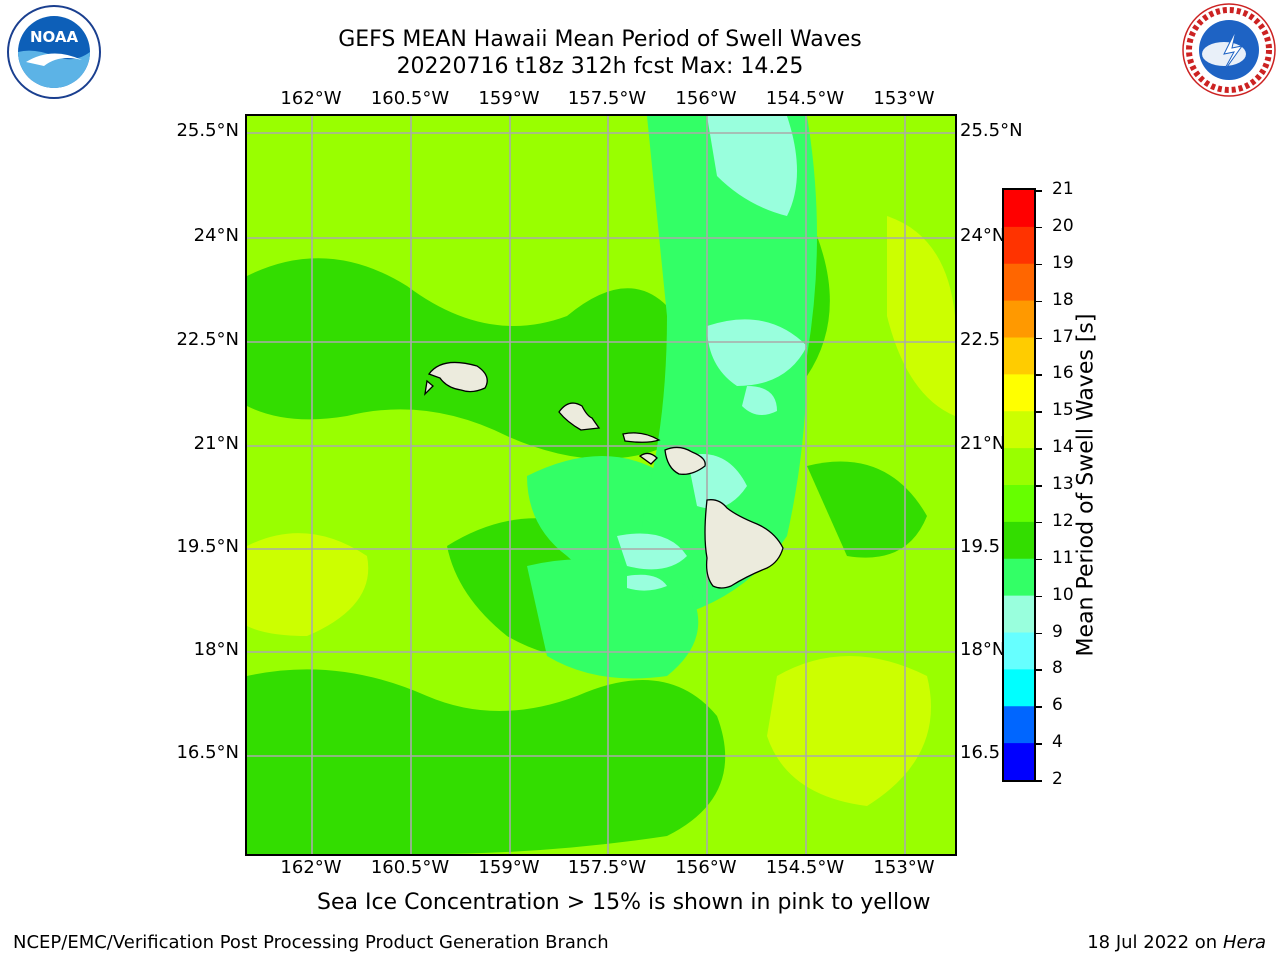  Describe the element at coordinates (207, 339) in the screenshot. I see `lat-label-left: 22.5°N` at that location.